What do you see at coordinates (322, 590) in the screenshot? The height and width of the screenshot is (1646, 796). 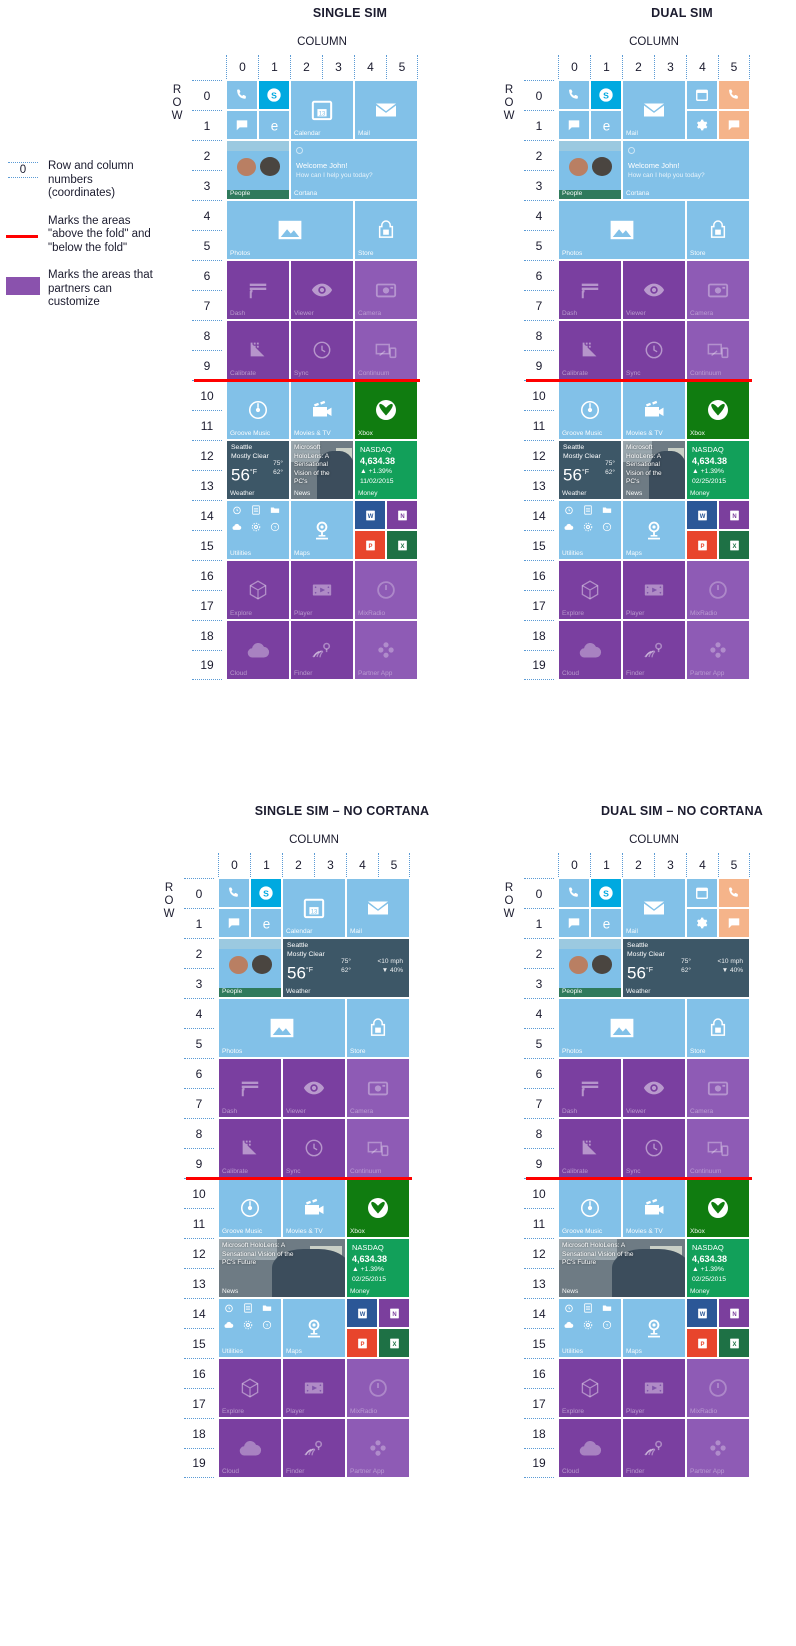 I see `tile-player: Player` at bounding box center [322, 590].